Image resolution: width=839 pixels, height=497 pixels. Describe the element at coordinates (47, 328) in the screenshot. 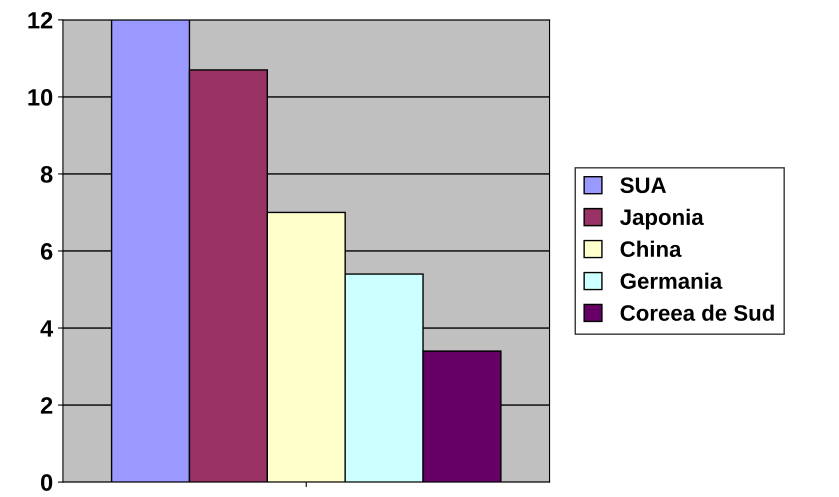

I see `y-tick-label: 4` at that location.